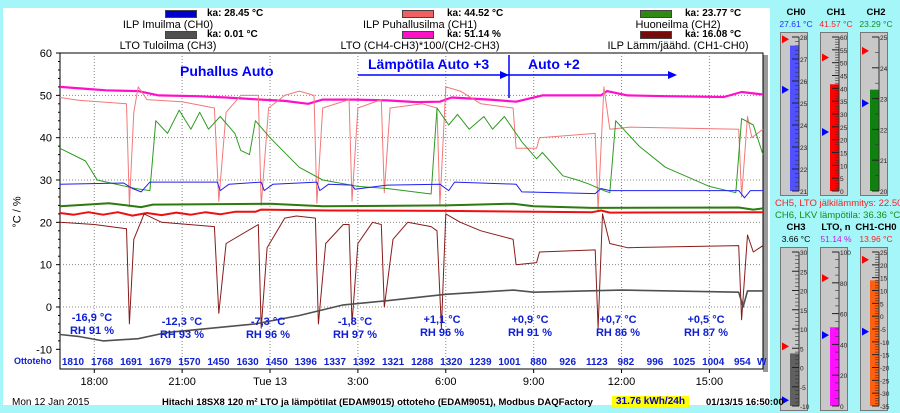 The image size is (900, 413). I want to click on power-value: 1001, so click(509, 362).